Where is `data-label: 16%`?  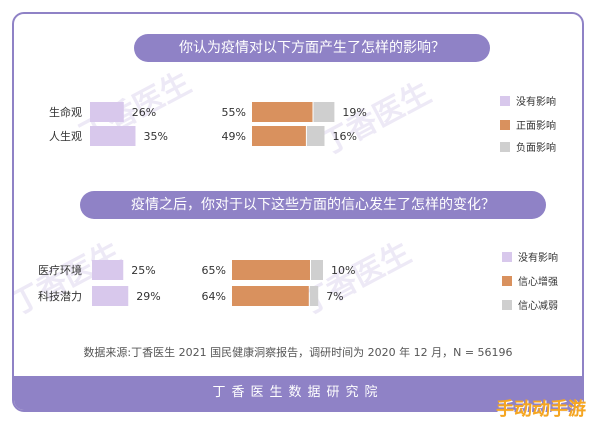
data-label: 16% is located at coordinates (345, 136).